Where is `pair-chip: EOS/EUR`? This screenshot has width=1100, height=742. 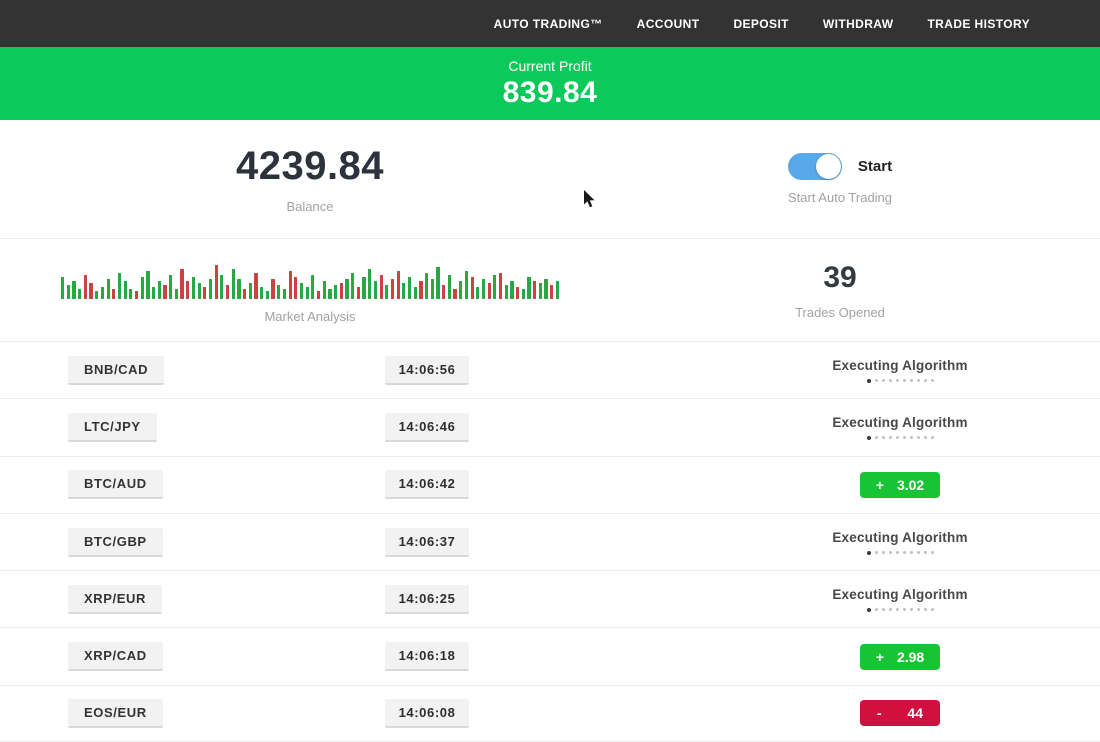
pair-chip: EOS/EUR is located at coordinates (115, 713).